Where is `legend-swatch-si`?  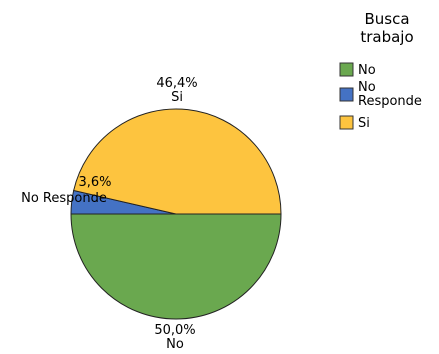 legend-swatch-si is located at coordinates (346, 122).